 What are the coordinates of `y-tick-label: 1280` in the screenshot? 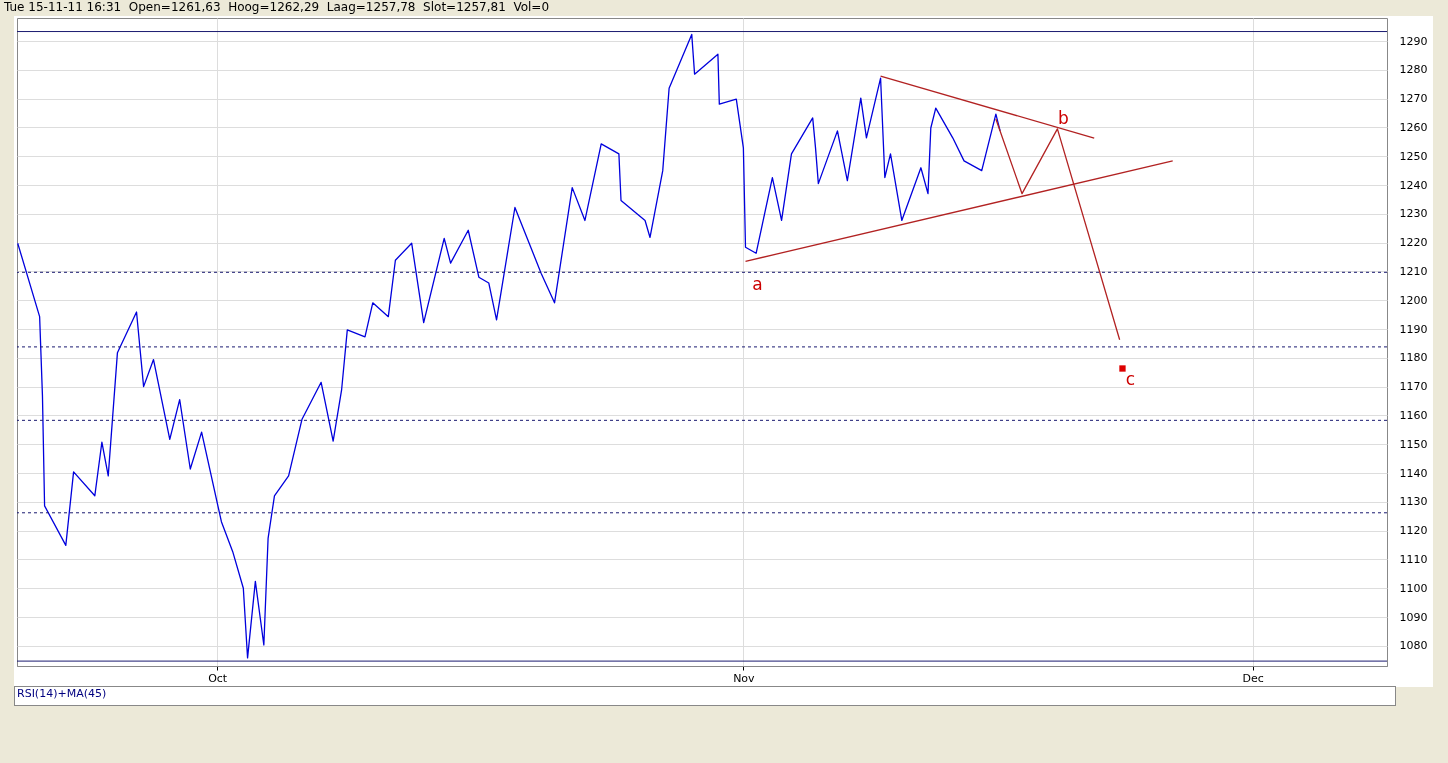 It's located at (1413, 70).